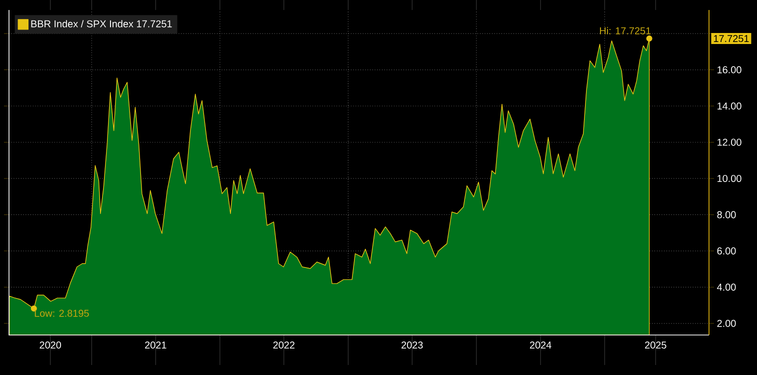  I want to click on legend-label: BBR Index / SPX Index 17.7251, so click(101, 24).